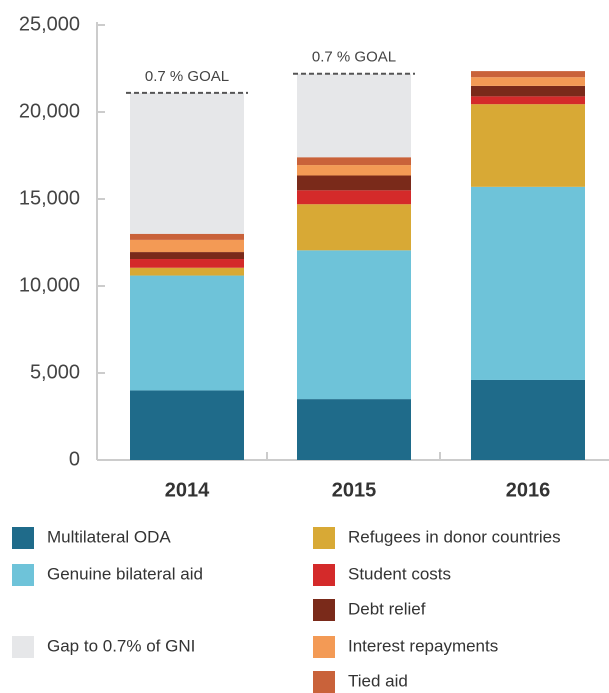  What do you see at coordinates (423, 645) in the screenshot?
I see `legend-label: Interest repayments` at bounding box center [423, 645].